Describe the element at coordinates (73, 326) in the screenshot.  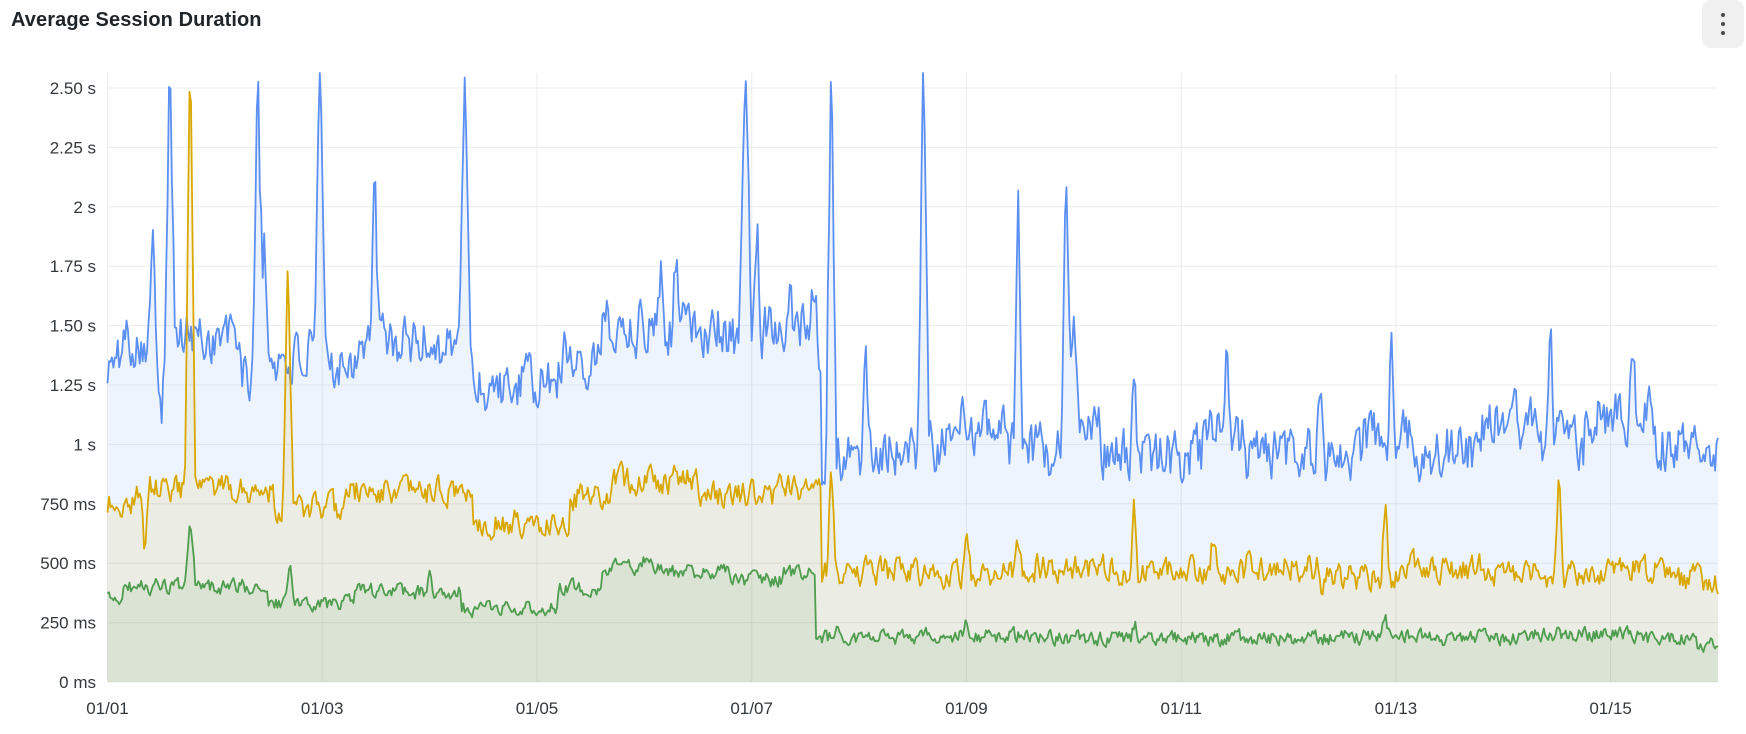
I see `y-tick-label: 1.50 s` at that location.